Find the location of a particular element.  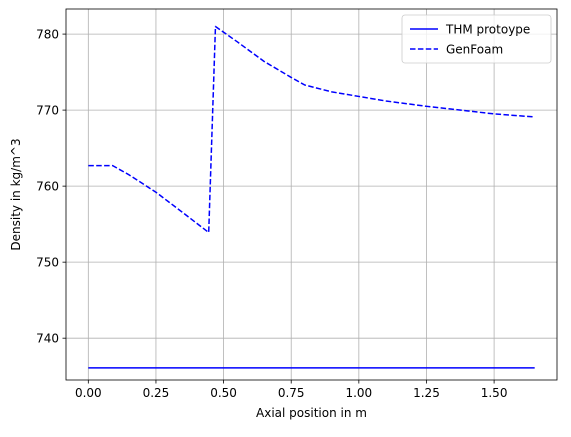

y-axis-label: Density in kg/m^3 is located at coordinates (16, 194).